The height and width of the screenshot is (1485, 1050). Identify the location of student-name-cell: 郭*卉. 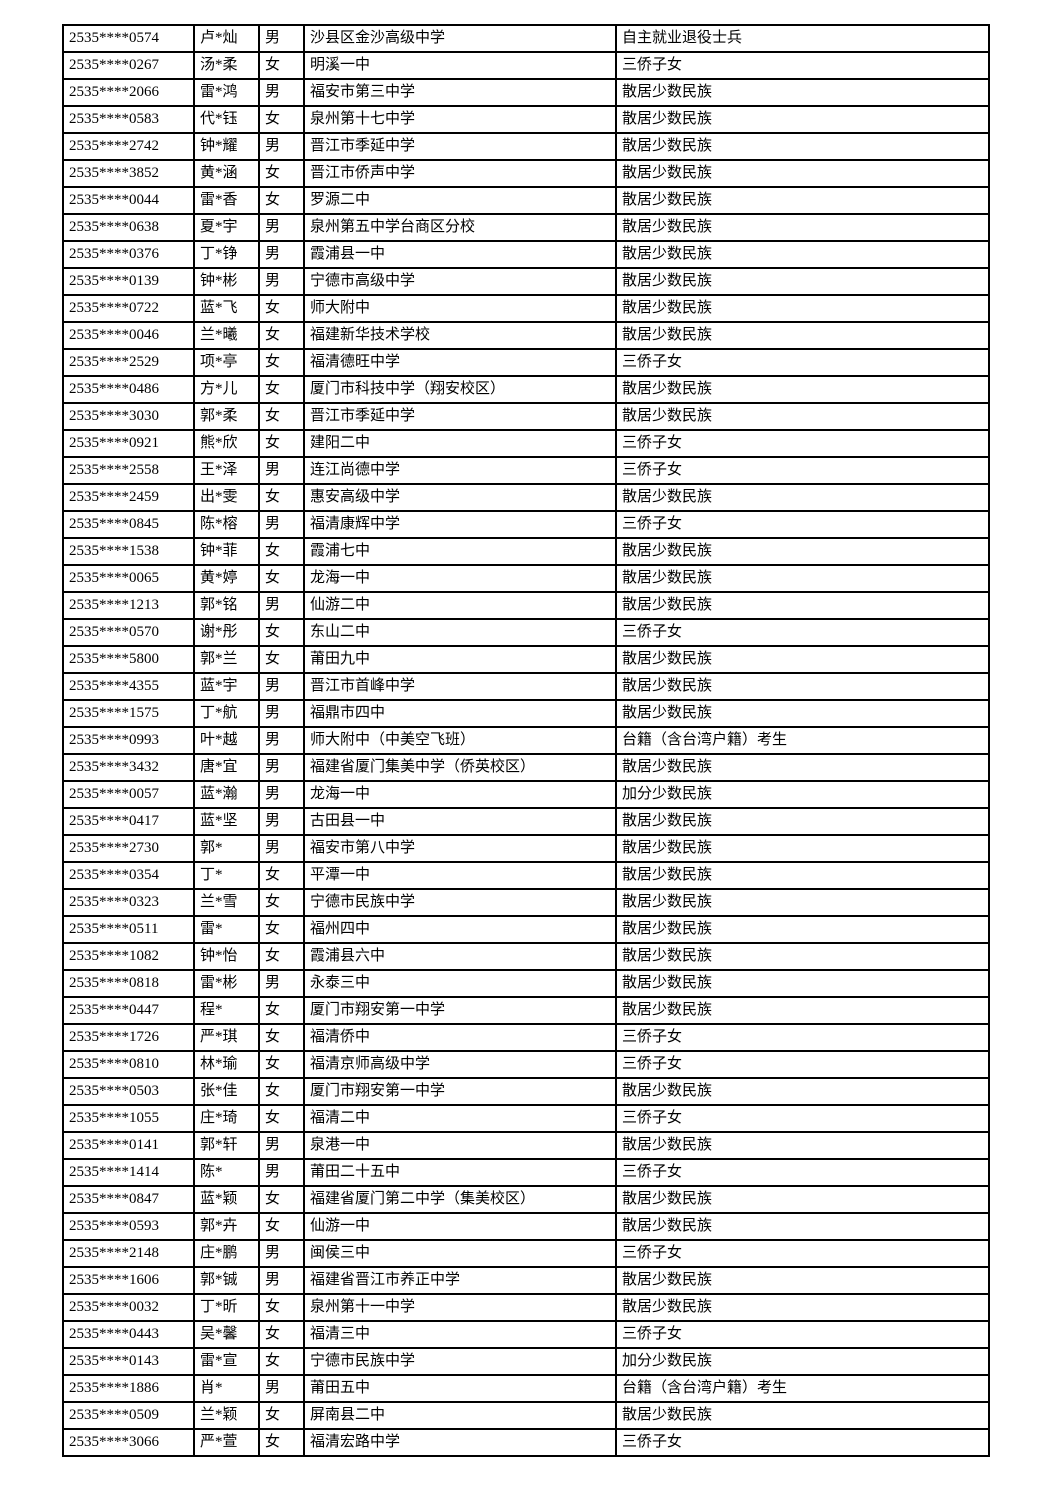
(226, 1226).